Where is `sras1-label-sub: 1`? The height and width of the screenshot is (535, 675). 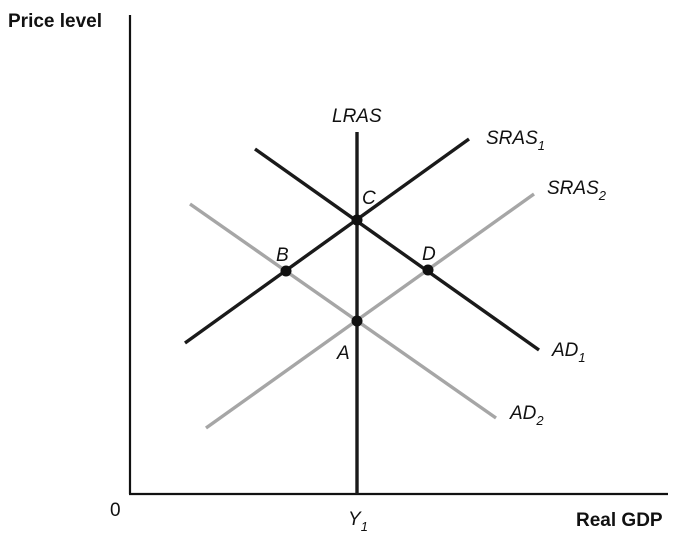 sras1-label-sub: 1 is located at coordinates (541, 145).